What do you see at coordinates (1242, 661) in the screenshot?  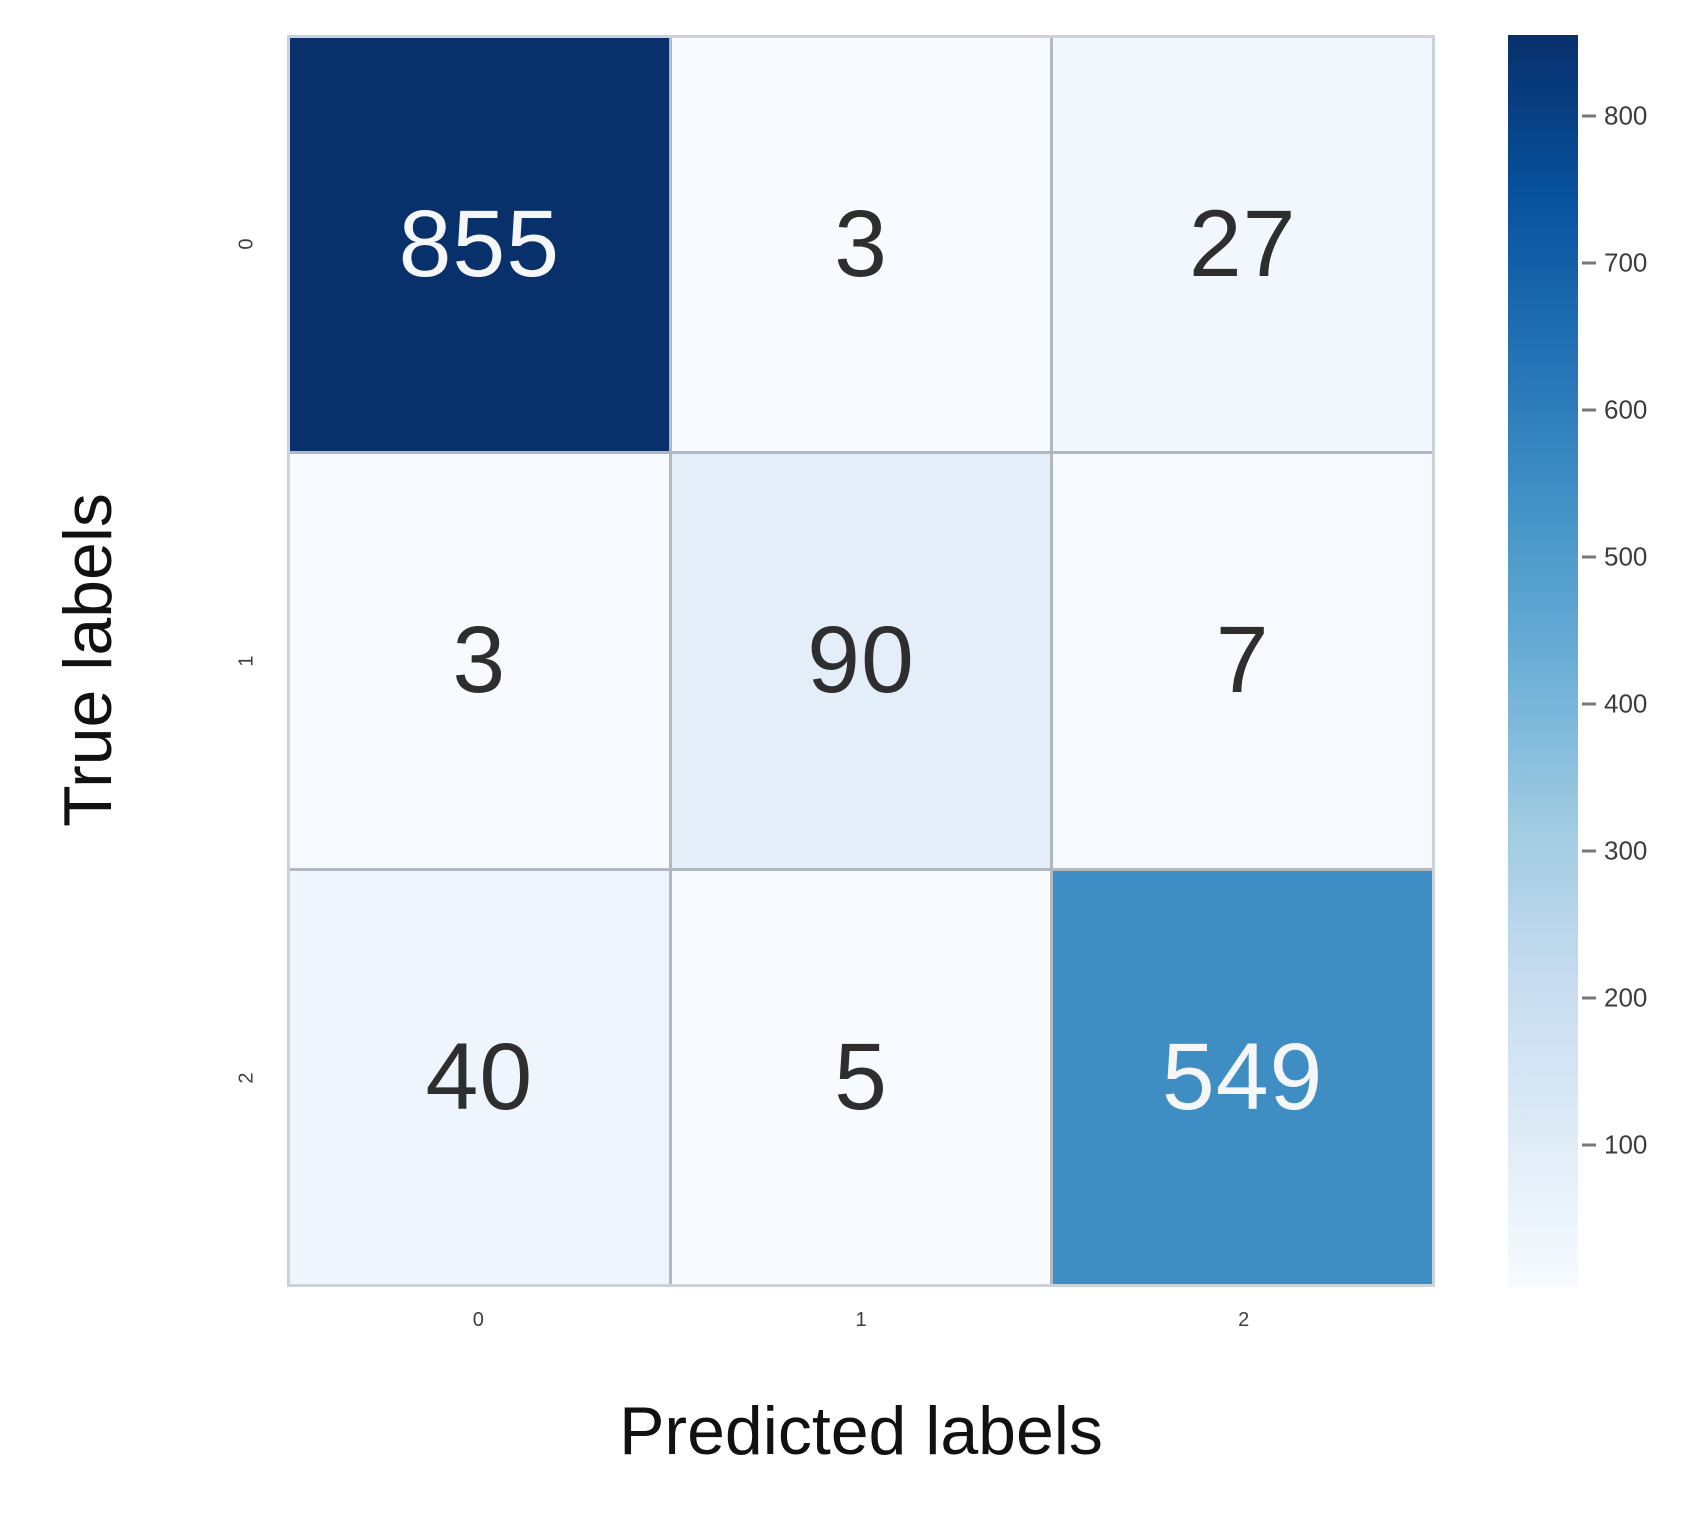 I see `cell-r1-c2: 7` at bounding box center [1242, 661].